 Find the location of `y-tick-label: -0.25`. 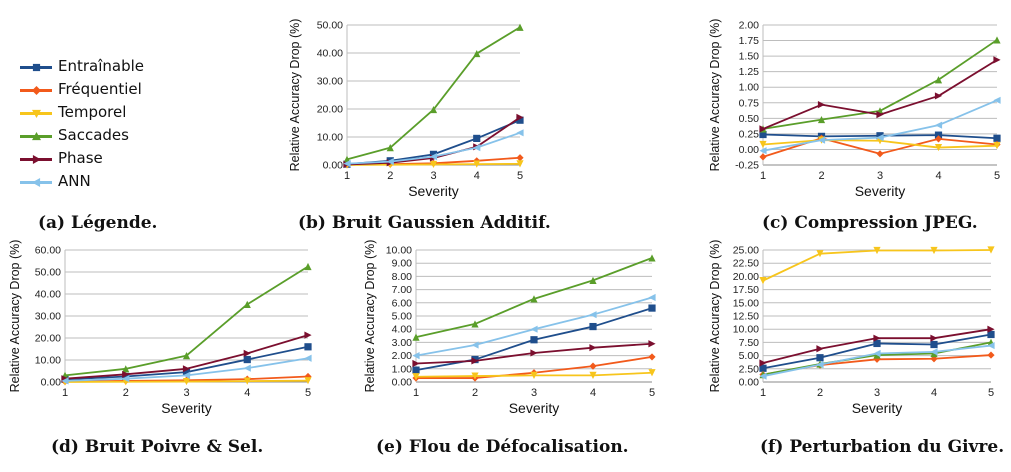

y-tick-label: -0.25 is located at coordinates (747, 166).